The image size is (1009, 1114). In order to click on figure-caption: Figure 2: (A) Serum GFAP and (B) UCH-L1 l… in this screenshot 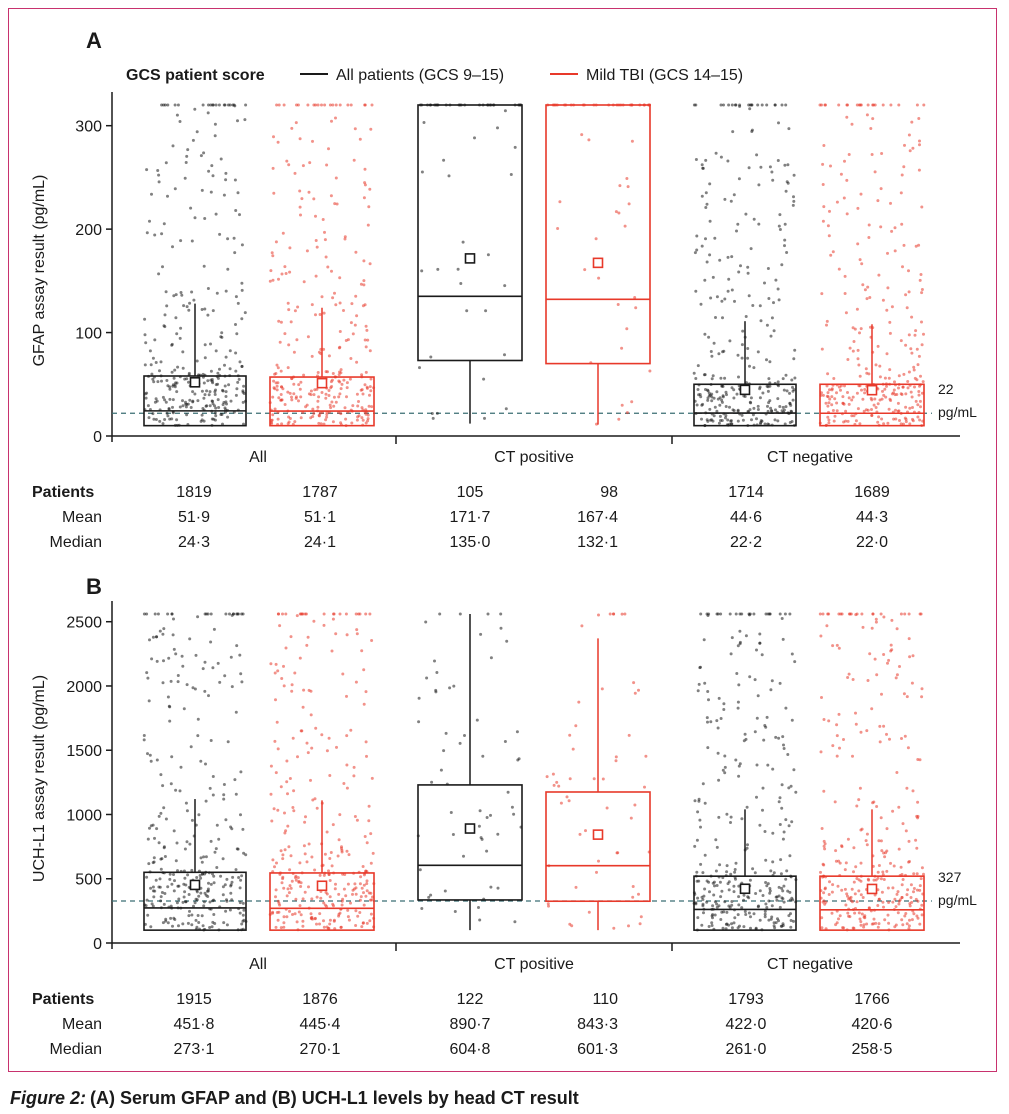, I will do `click(294, 1098)`.